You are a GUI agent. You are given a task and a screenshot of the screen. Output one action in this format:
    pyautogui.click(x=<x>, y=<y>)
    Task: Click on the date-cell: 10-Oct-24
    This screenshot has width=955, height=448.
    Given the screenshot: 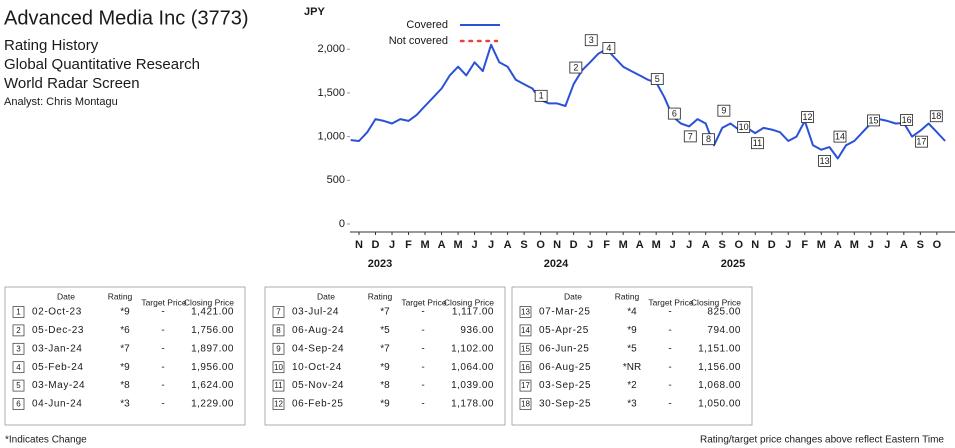 What is the action you would take?
    pyautogui.click(x=317, y=367)
    